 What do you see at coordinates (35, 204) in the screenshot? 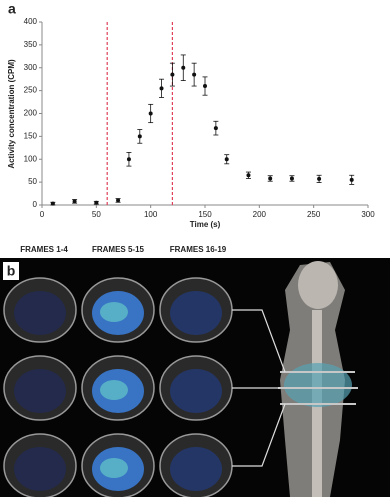
I see `y-tick-label: 0` at bounding box center [35, 204].